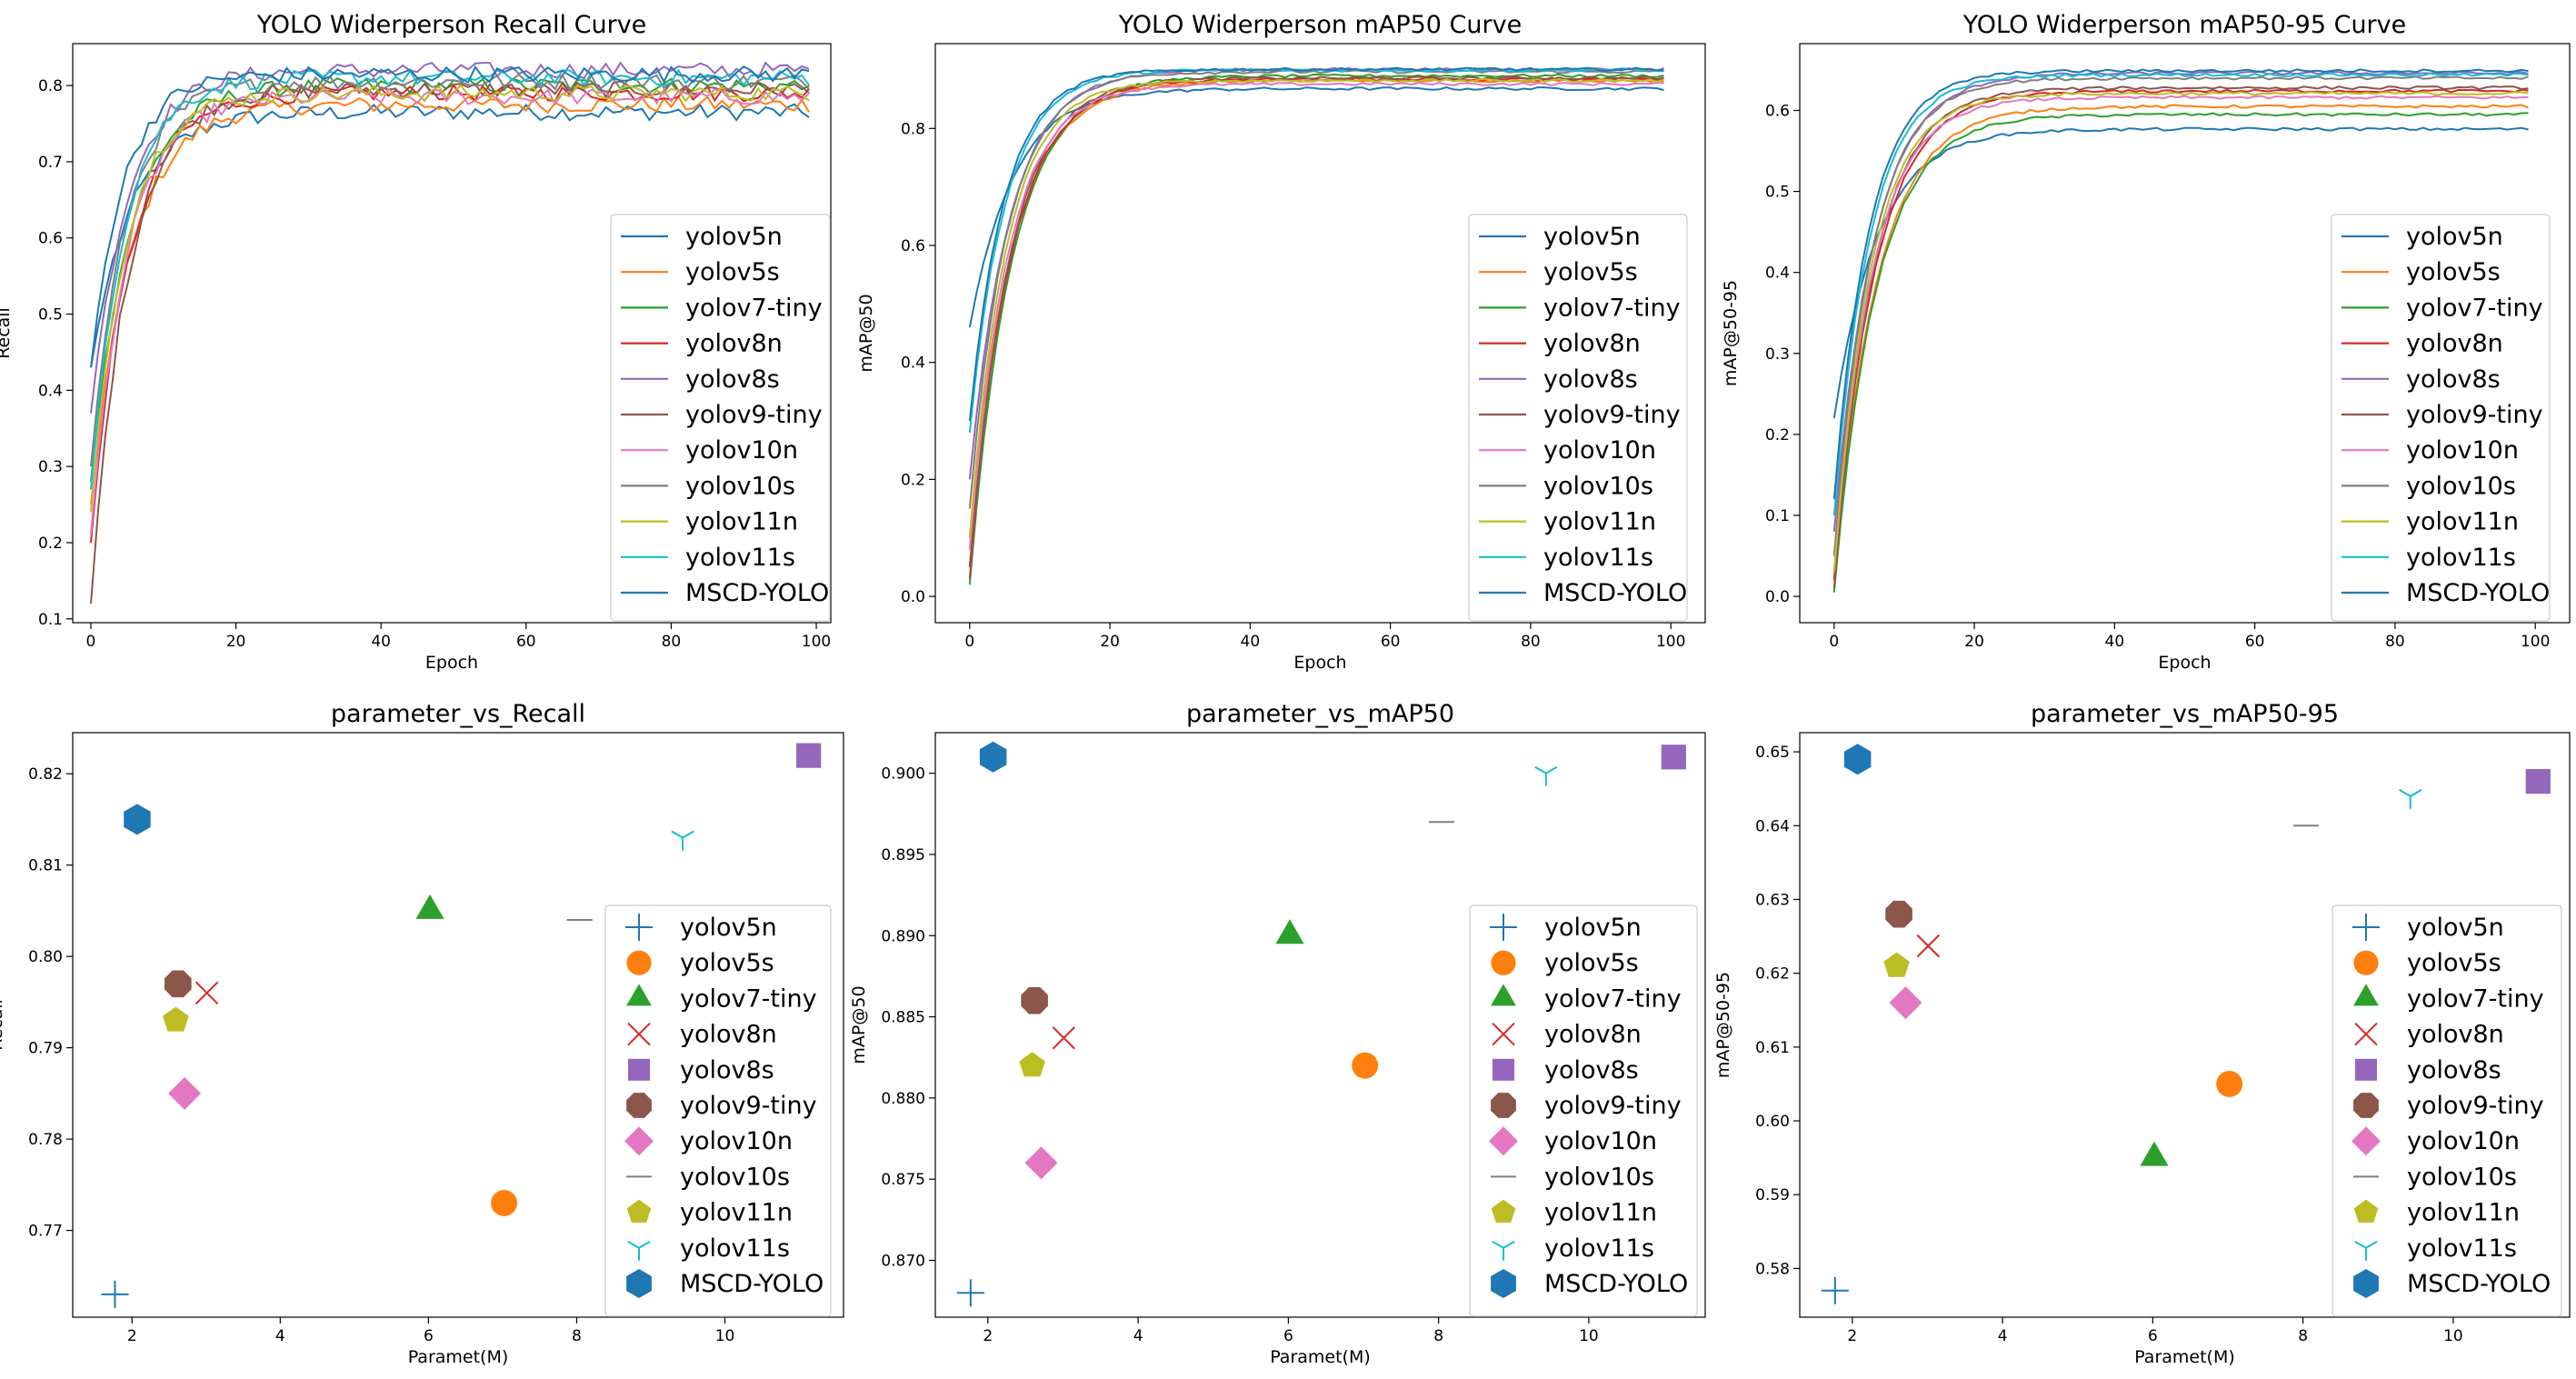 Image resolution: width=2576 pixels, height=1379 pixels. Describe the element at coordinates (866, 333) in the screenshot. I see `y-axis-label: mAP@50` at that location.